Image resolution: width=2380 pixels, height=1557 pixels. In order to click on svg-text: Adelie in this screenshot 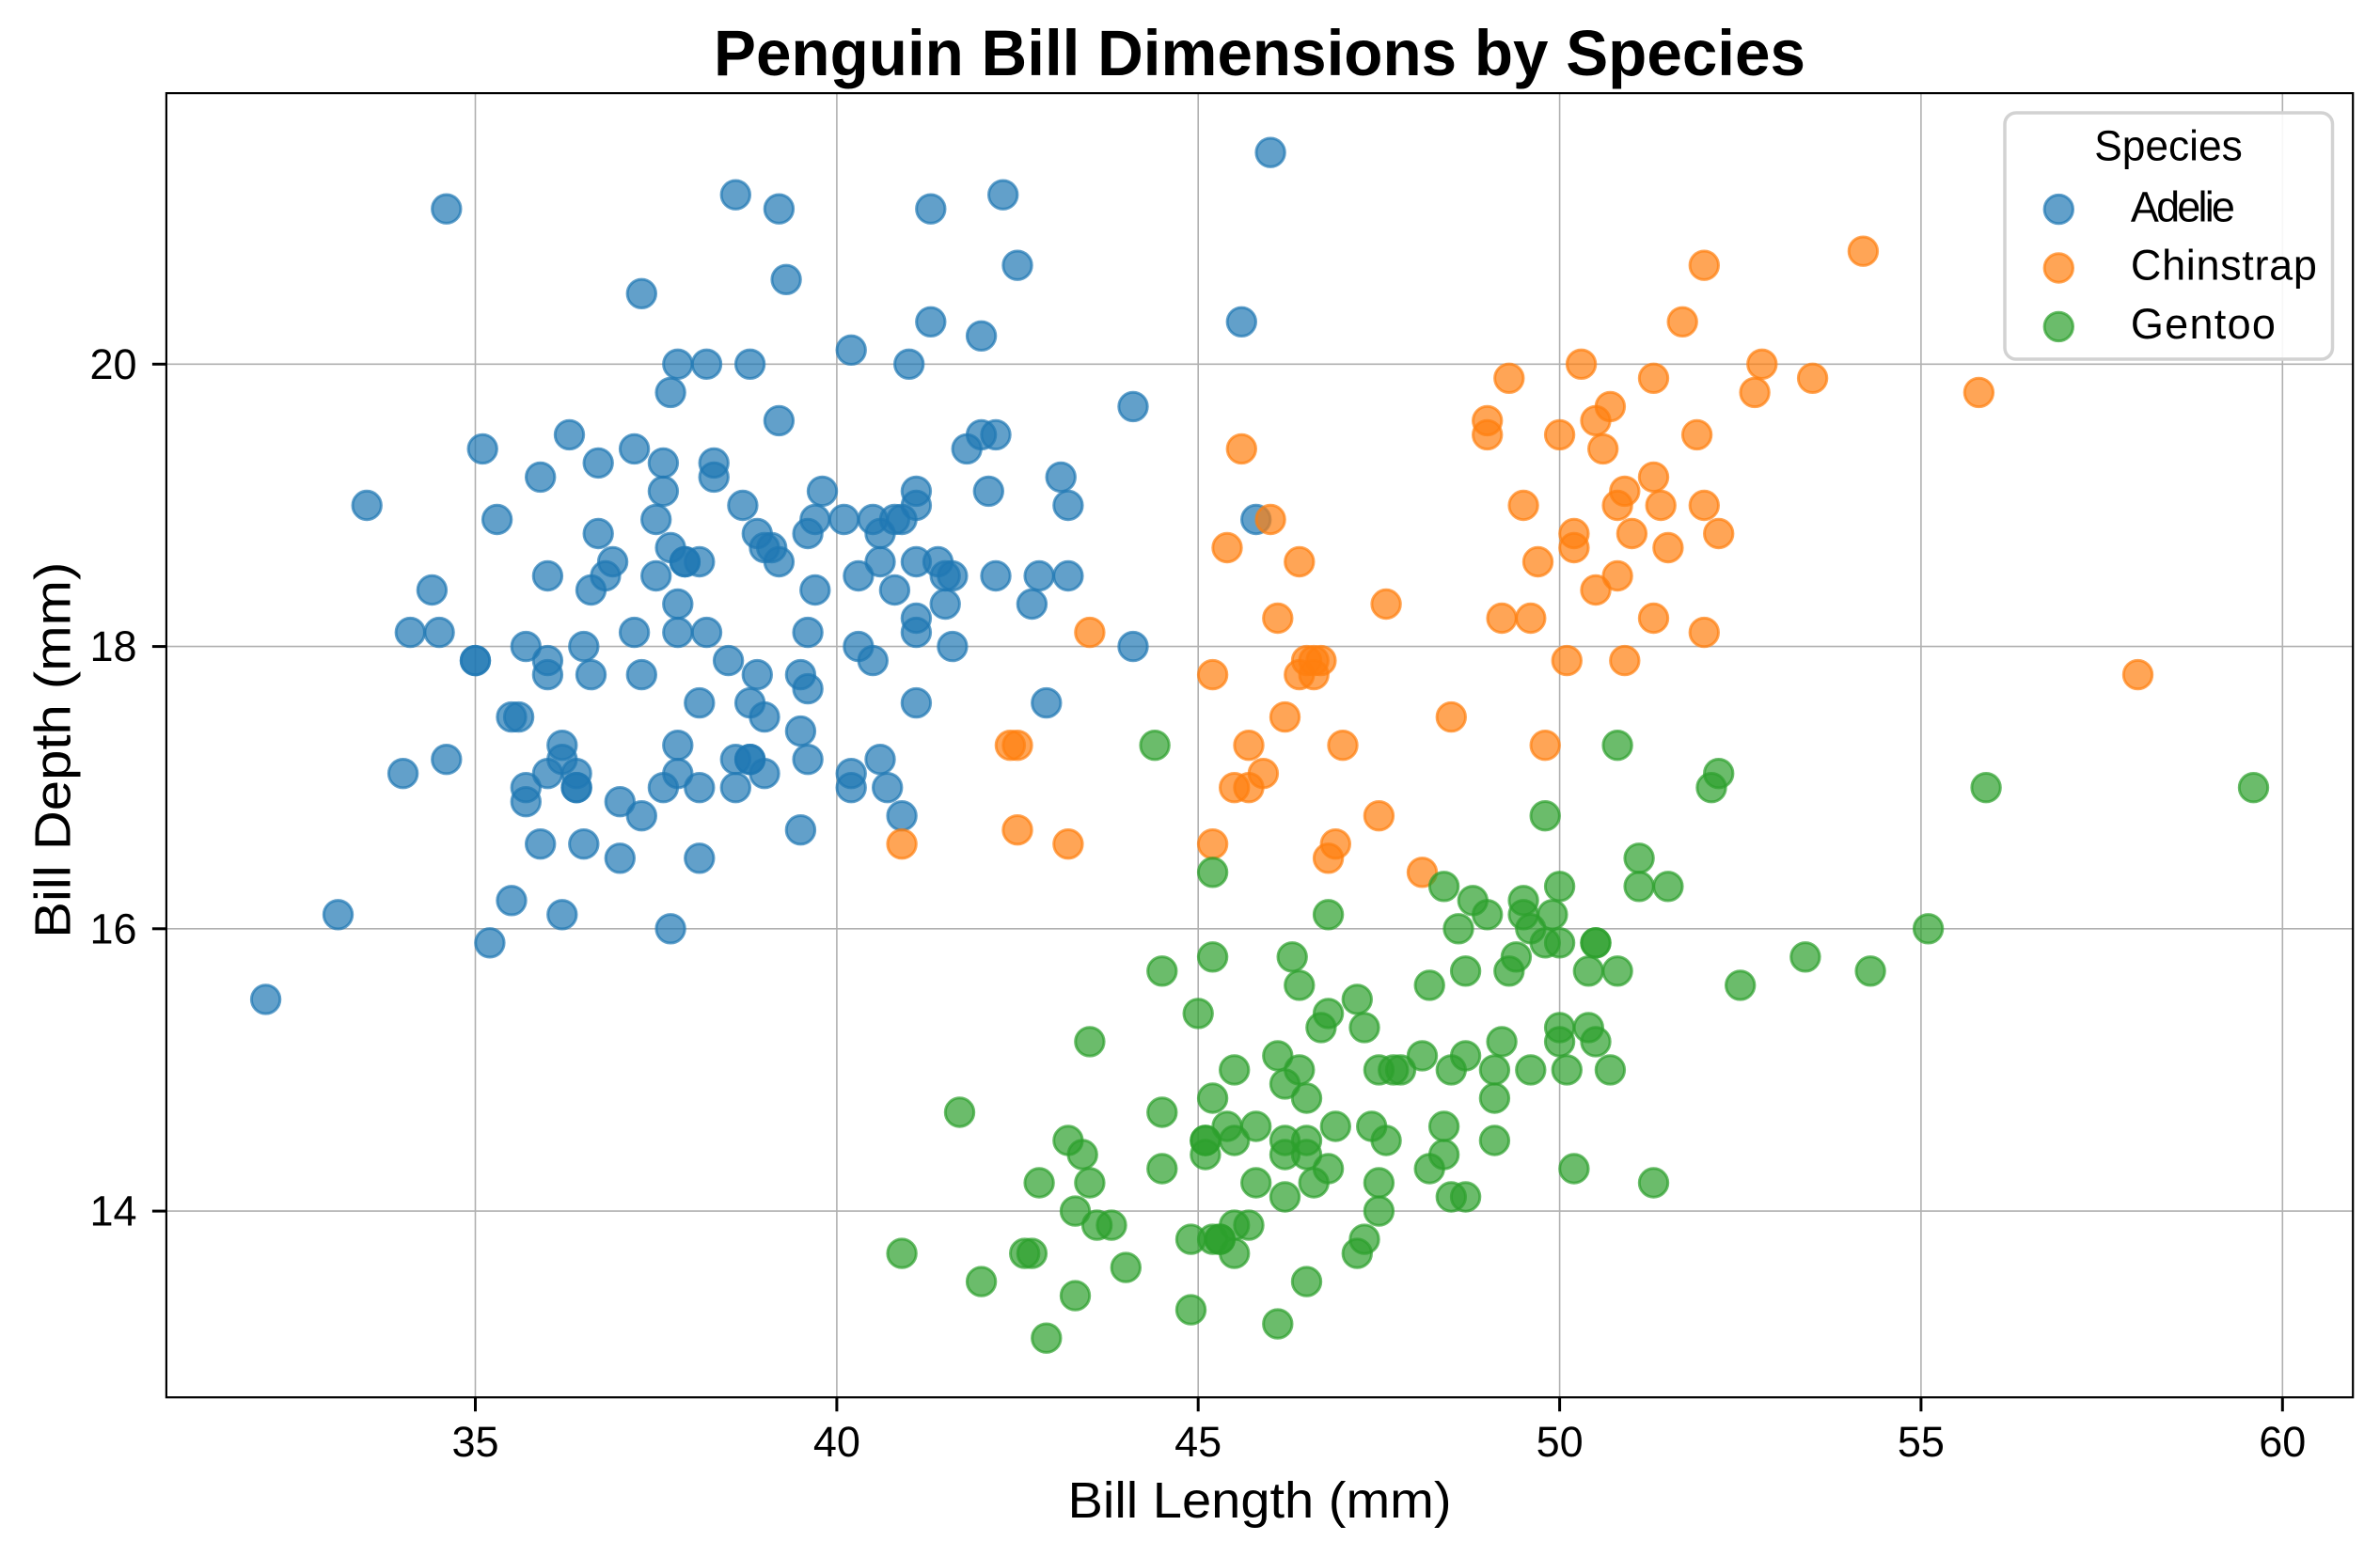, I will do `click(2183, 207)`.